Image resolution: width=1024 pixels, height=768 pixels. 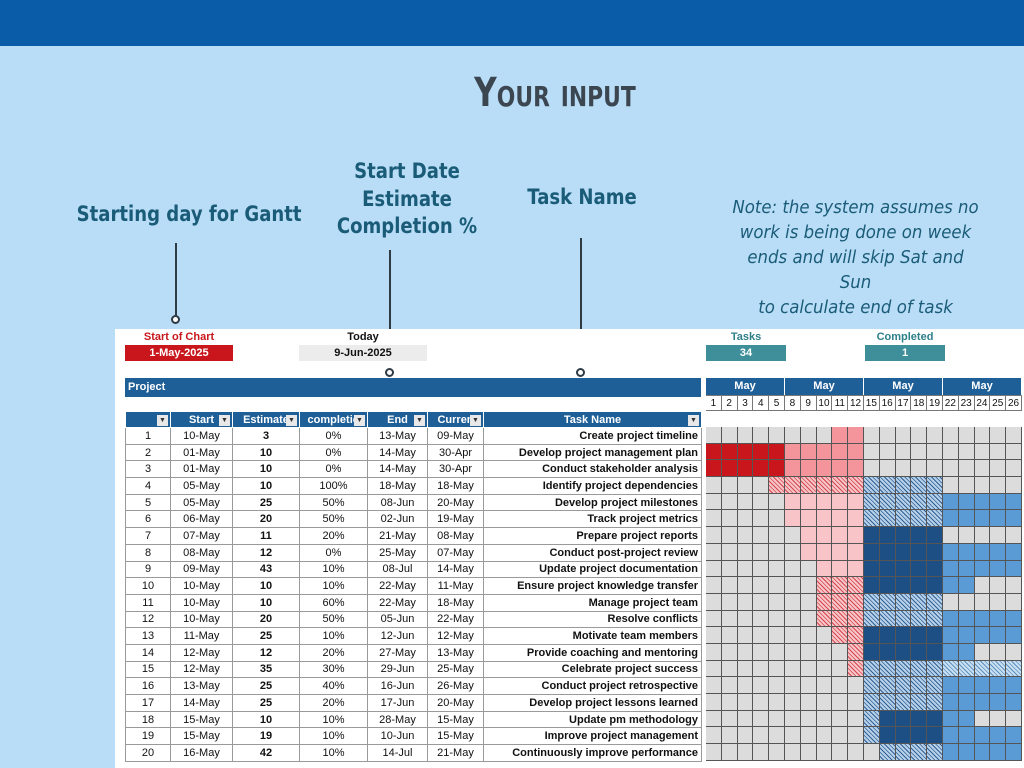 What do you see at coordinates (455, 419) in the screenshot?
I see `column-header-current: Curren ▼` at bounding box center [455, 419].